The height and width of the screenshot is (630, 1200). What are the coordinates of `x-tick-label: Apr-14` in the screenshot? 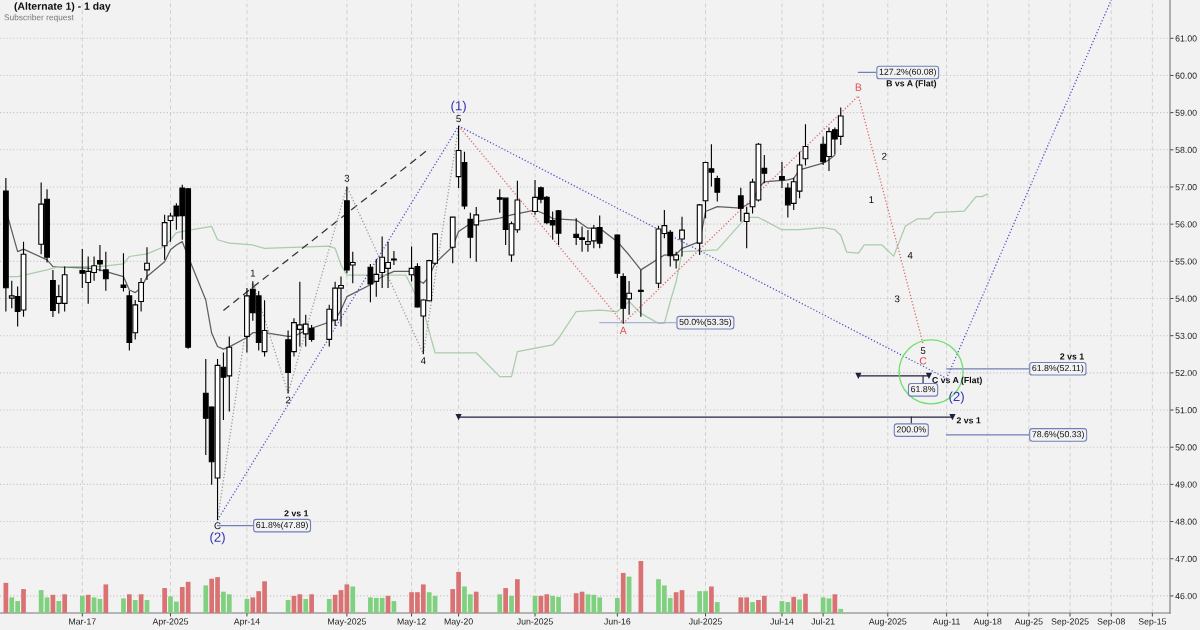 It's located at (246, 622).